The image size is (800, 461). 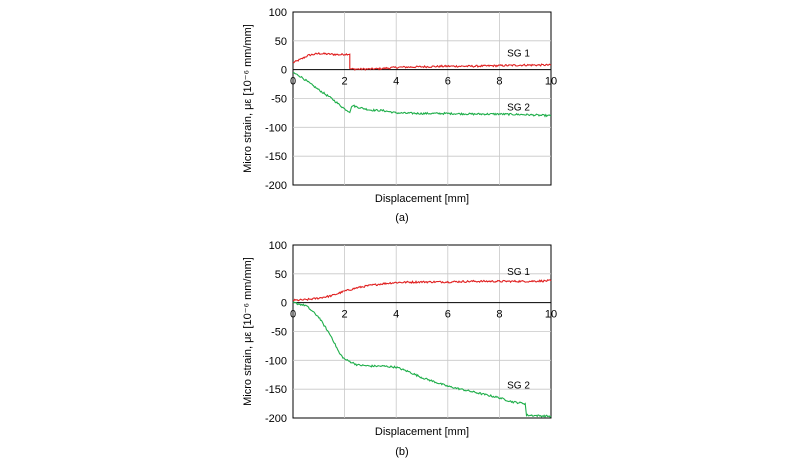 I want to click on panel-caption: (b), so click(x=401, y=452).